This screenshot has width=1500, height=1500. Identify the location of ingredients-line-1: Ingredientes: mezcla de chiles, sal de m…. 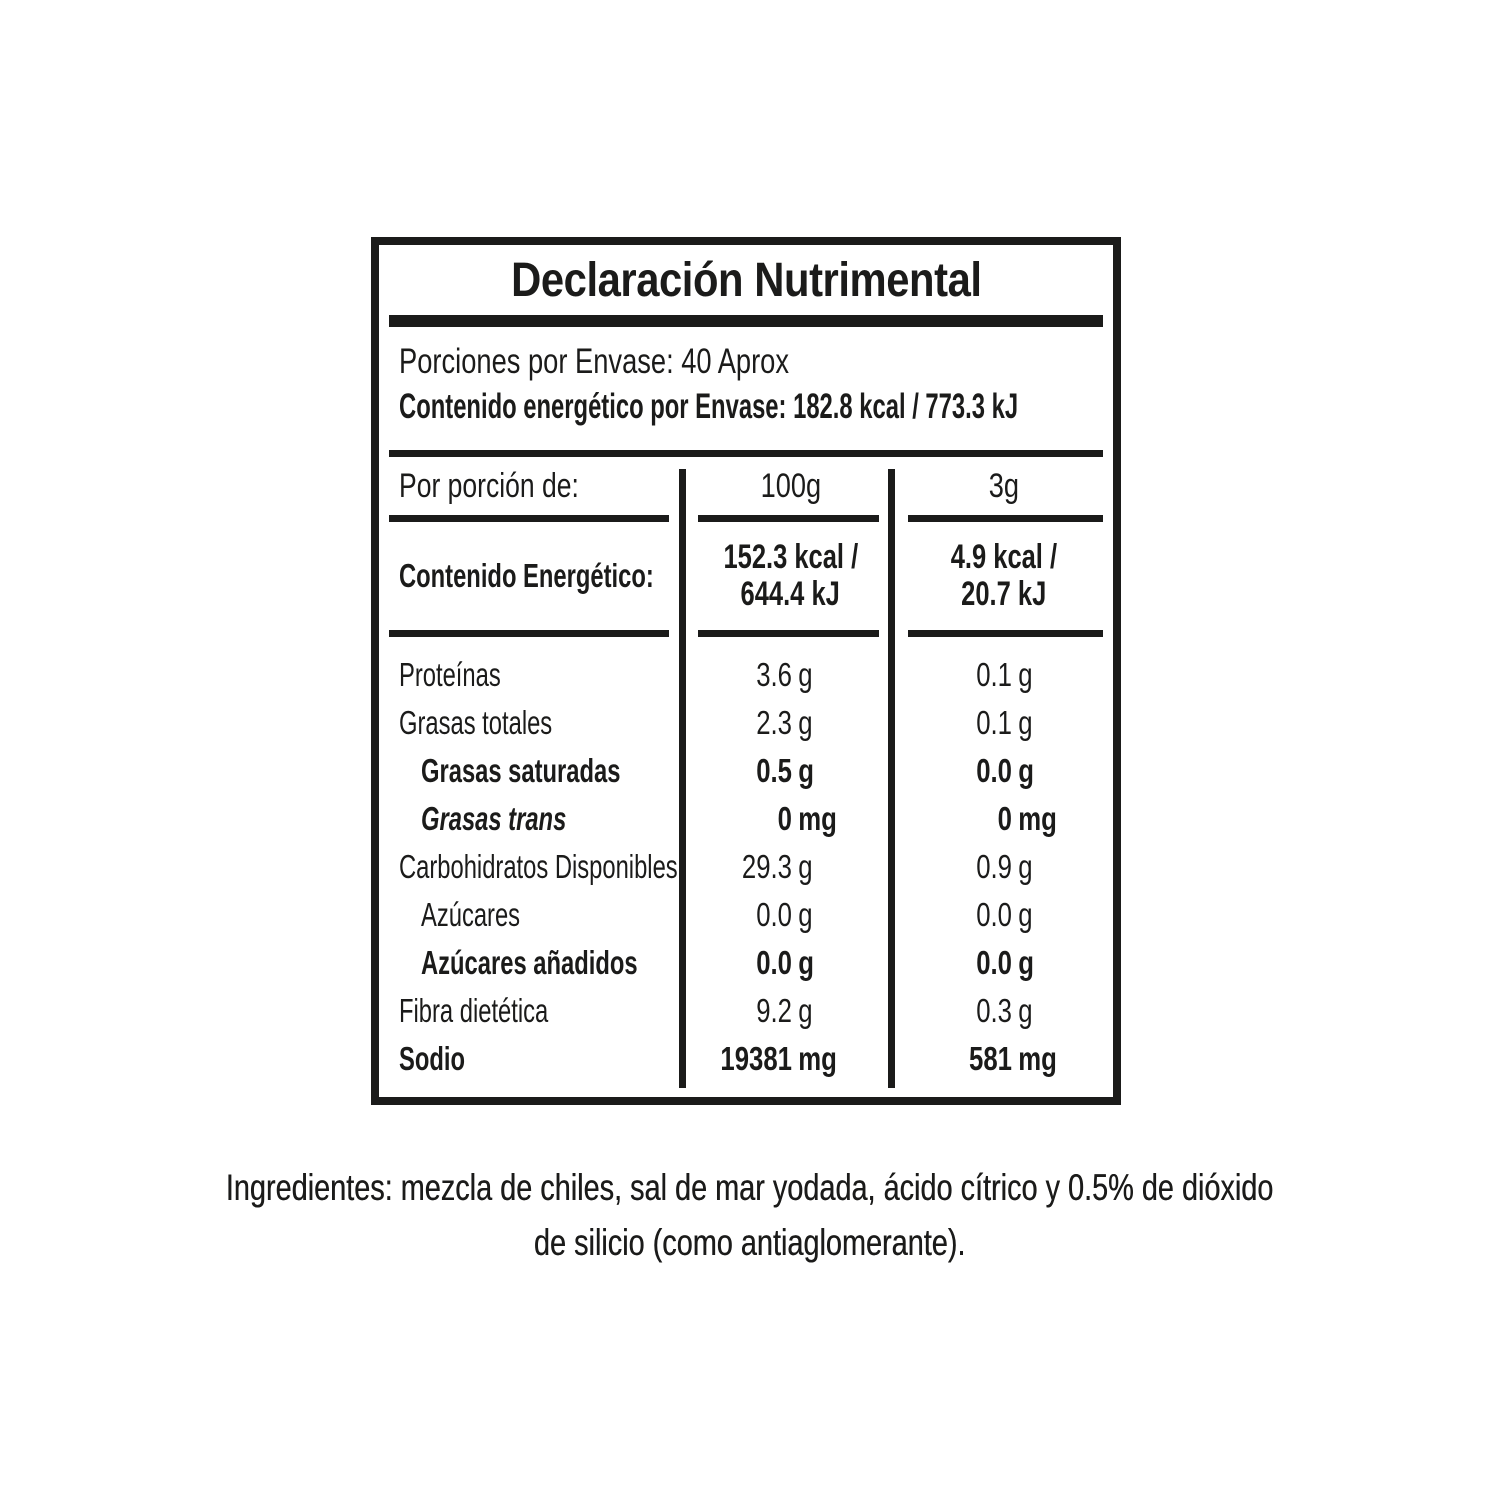
(750, 1187).